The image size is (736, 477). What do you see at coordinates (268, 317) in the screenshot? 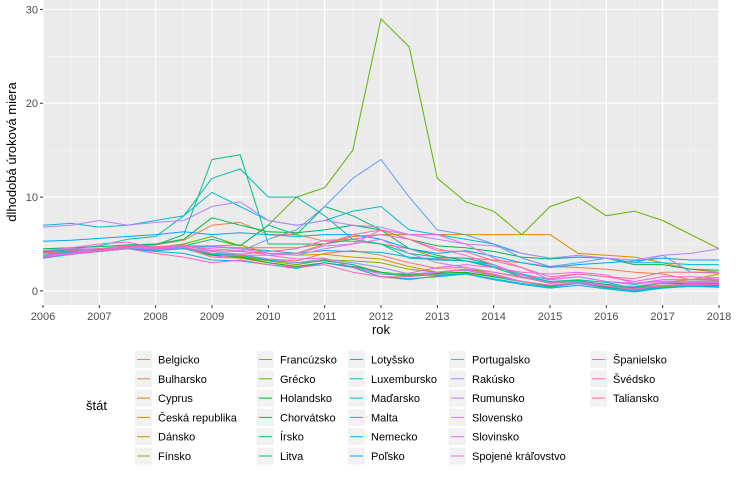
I see `x-tick-label: 2010` at bounding box center [268, 317].